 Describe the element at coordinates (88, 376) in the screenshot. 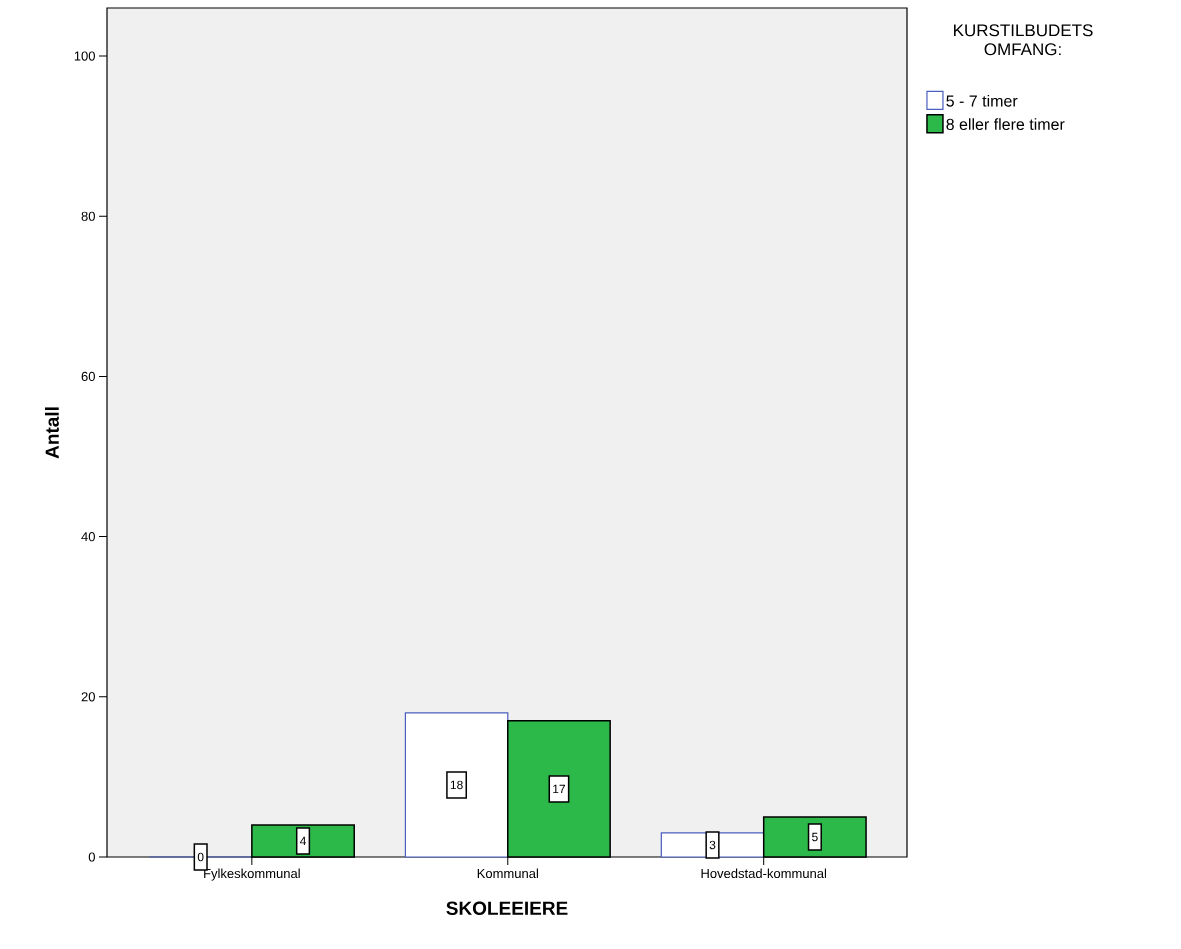

I see `y-tick-label: 60` at that location.